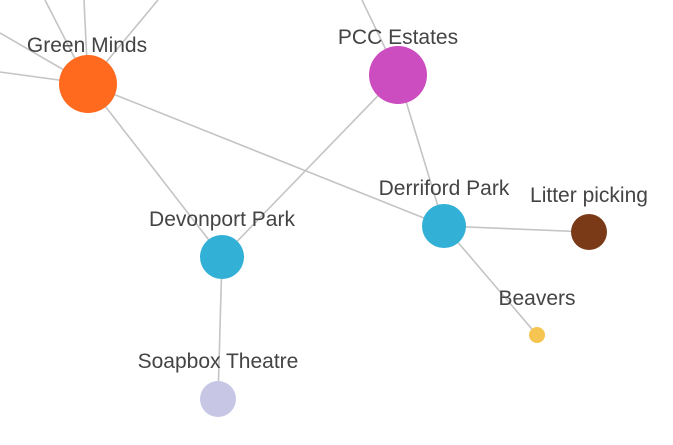  What do you see at coordinates (87, 45) in the screenshot?
I see `node-label-green-minds: Green Minds` at bounding box center [87, 45].